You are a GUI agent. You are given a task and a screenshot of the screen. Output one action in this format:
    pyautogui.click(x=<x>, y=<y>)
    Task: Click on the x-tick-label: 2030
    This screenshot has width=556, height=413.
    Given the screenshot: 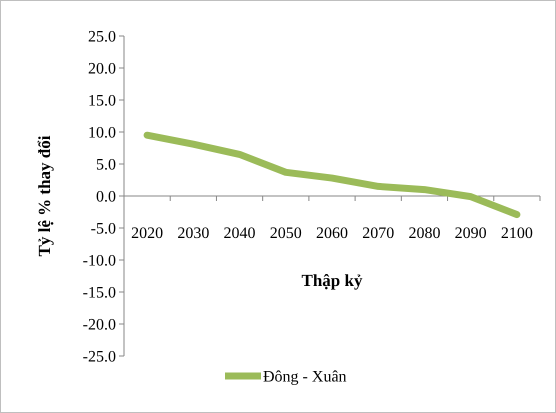 What is the action you would take?
    pyautogui.click(x=193, y=233)
    